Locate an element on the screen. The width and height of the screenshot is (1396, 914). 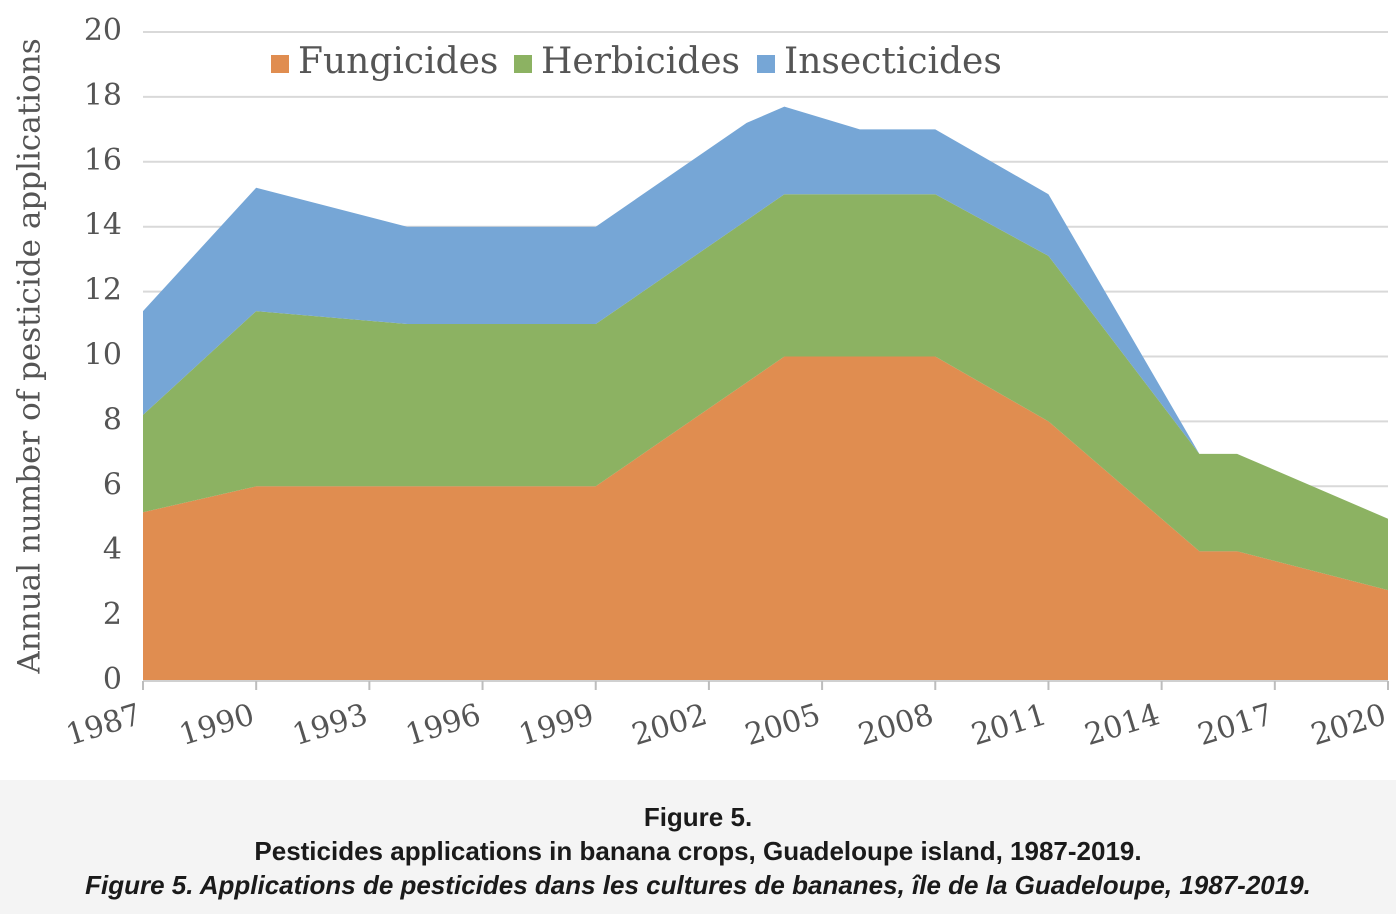
figure-label: Figure 5. is located at coordinates (698, 817).